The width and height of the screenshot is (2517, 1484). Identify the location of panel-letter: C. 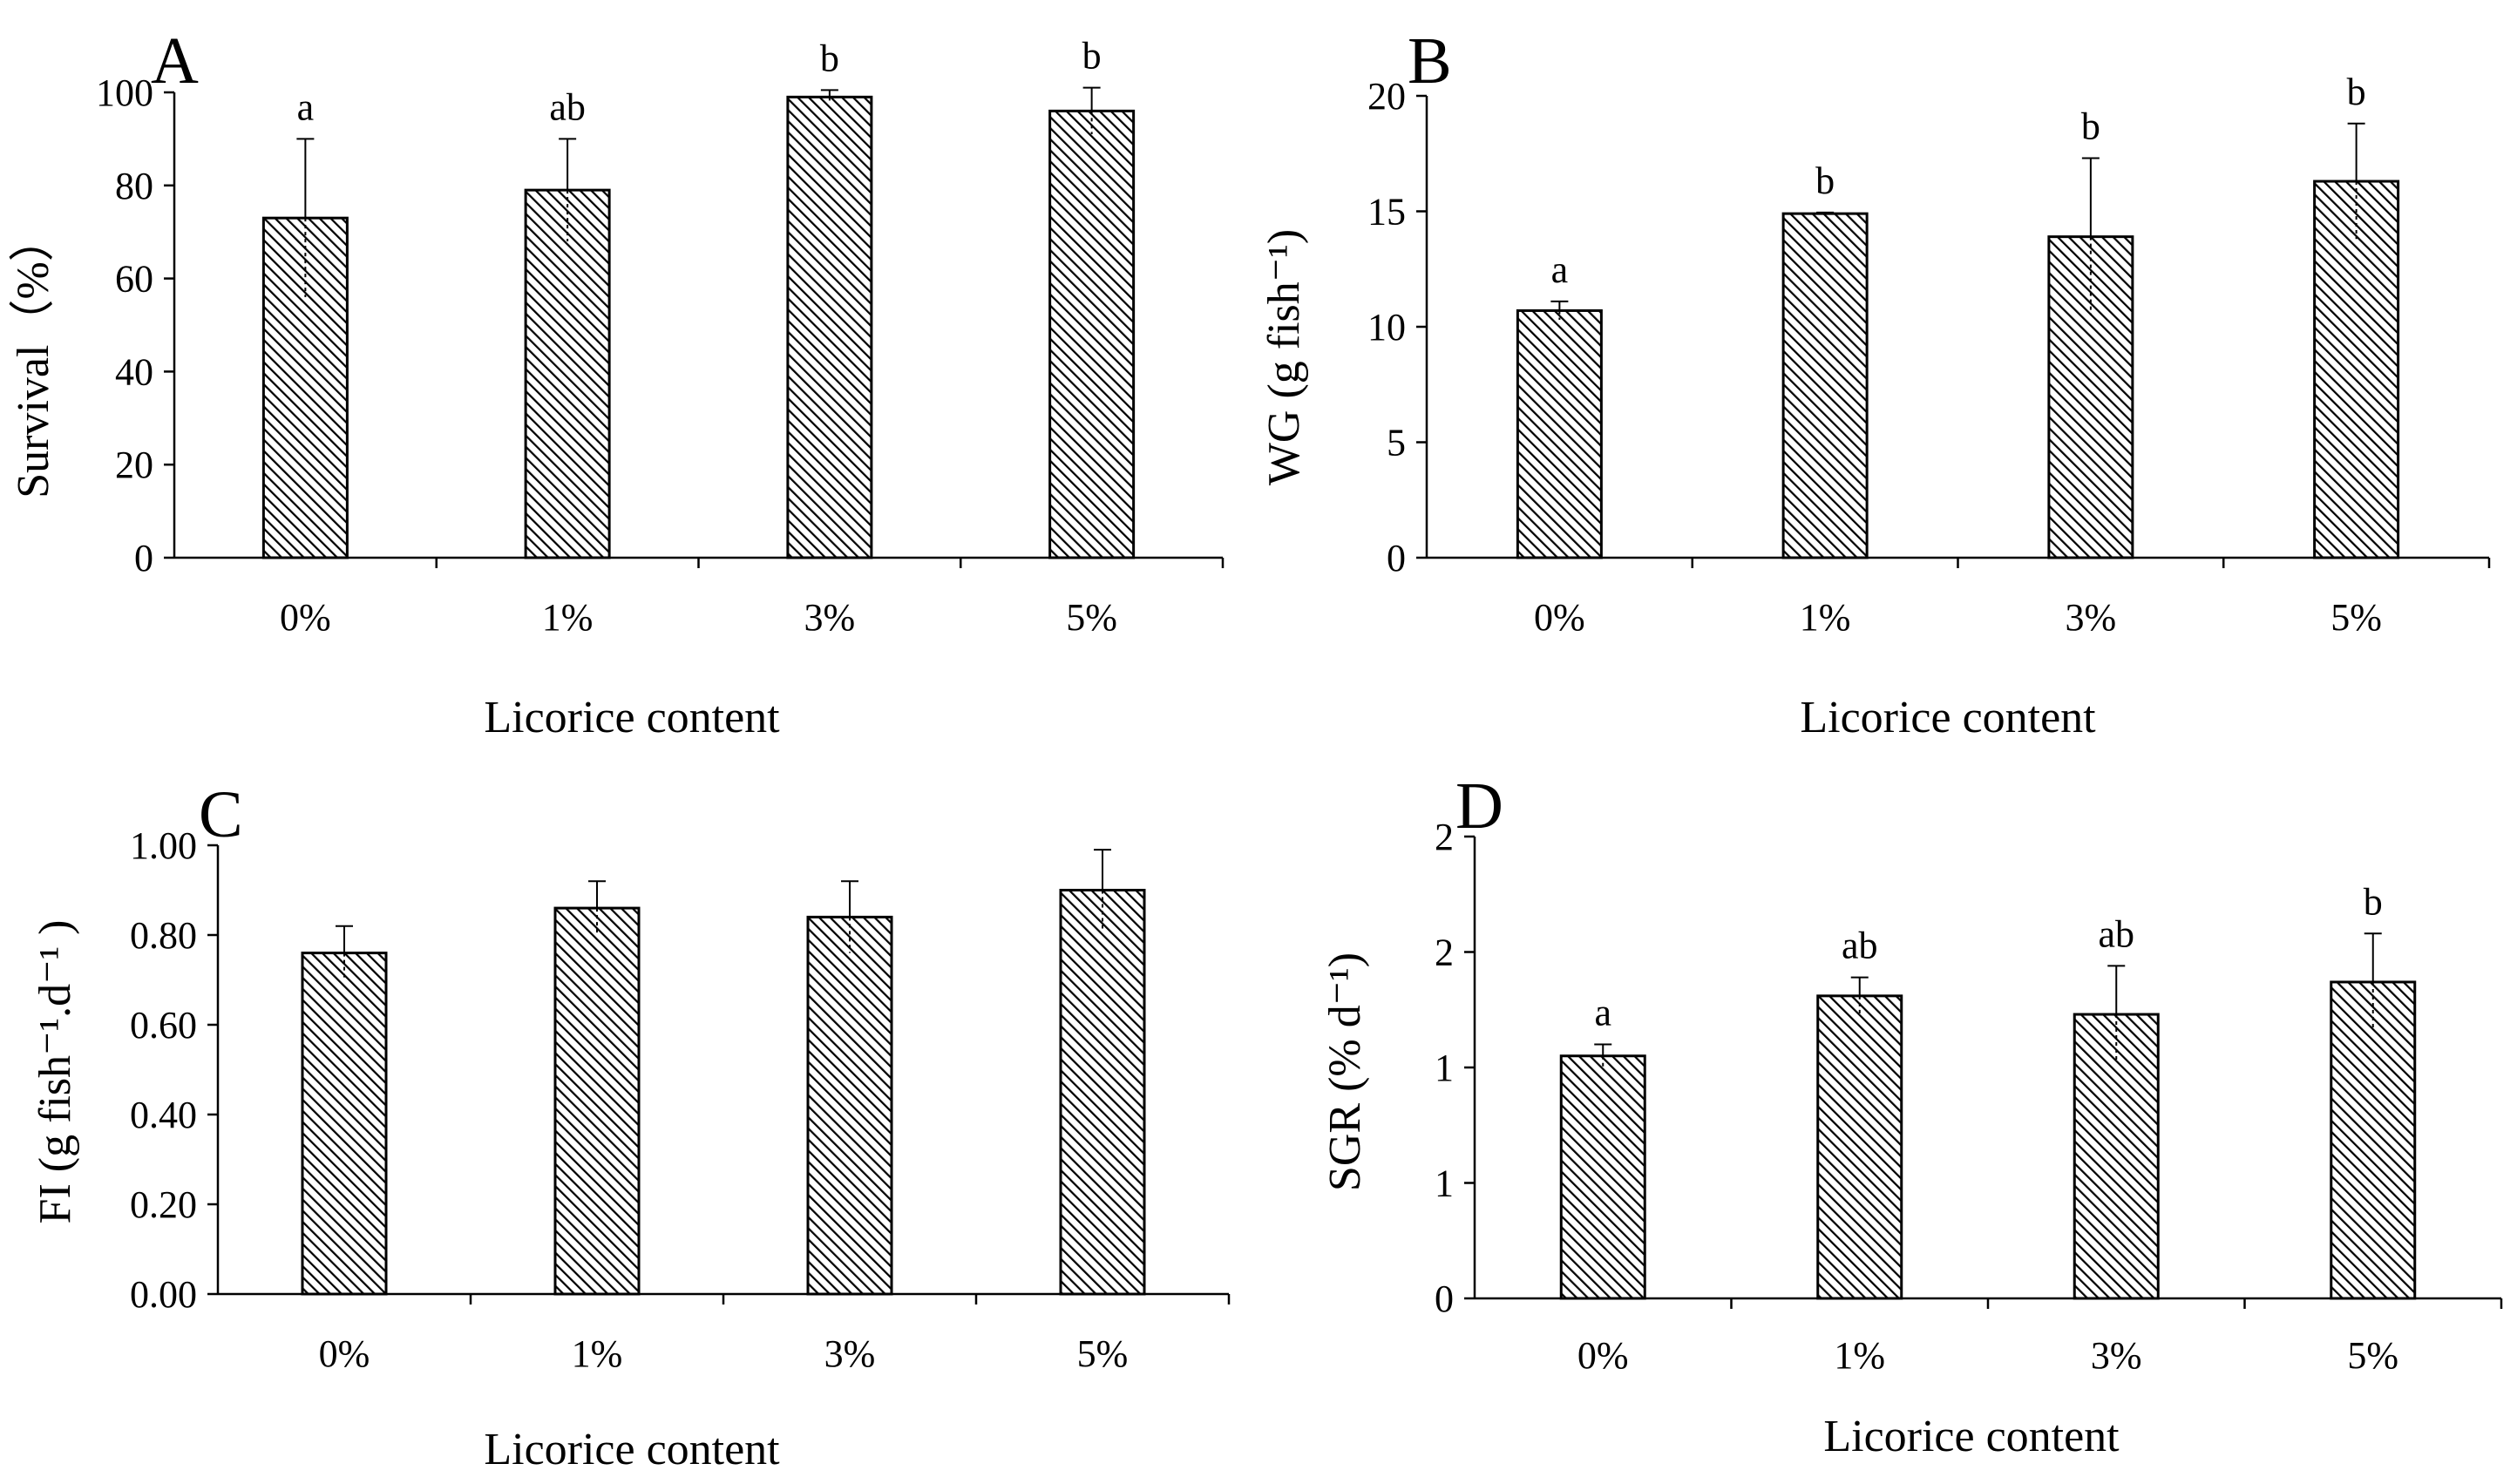
(221, 814).